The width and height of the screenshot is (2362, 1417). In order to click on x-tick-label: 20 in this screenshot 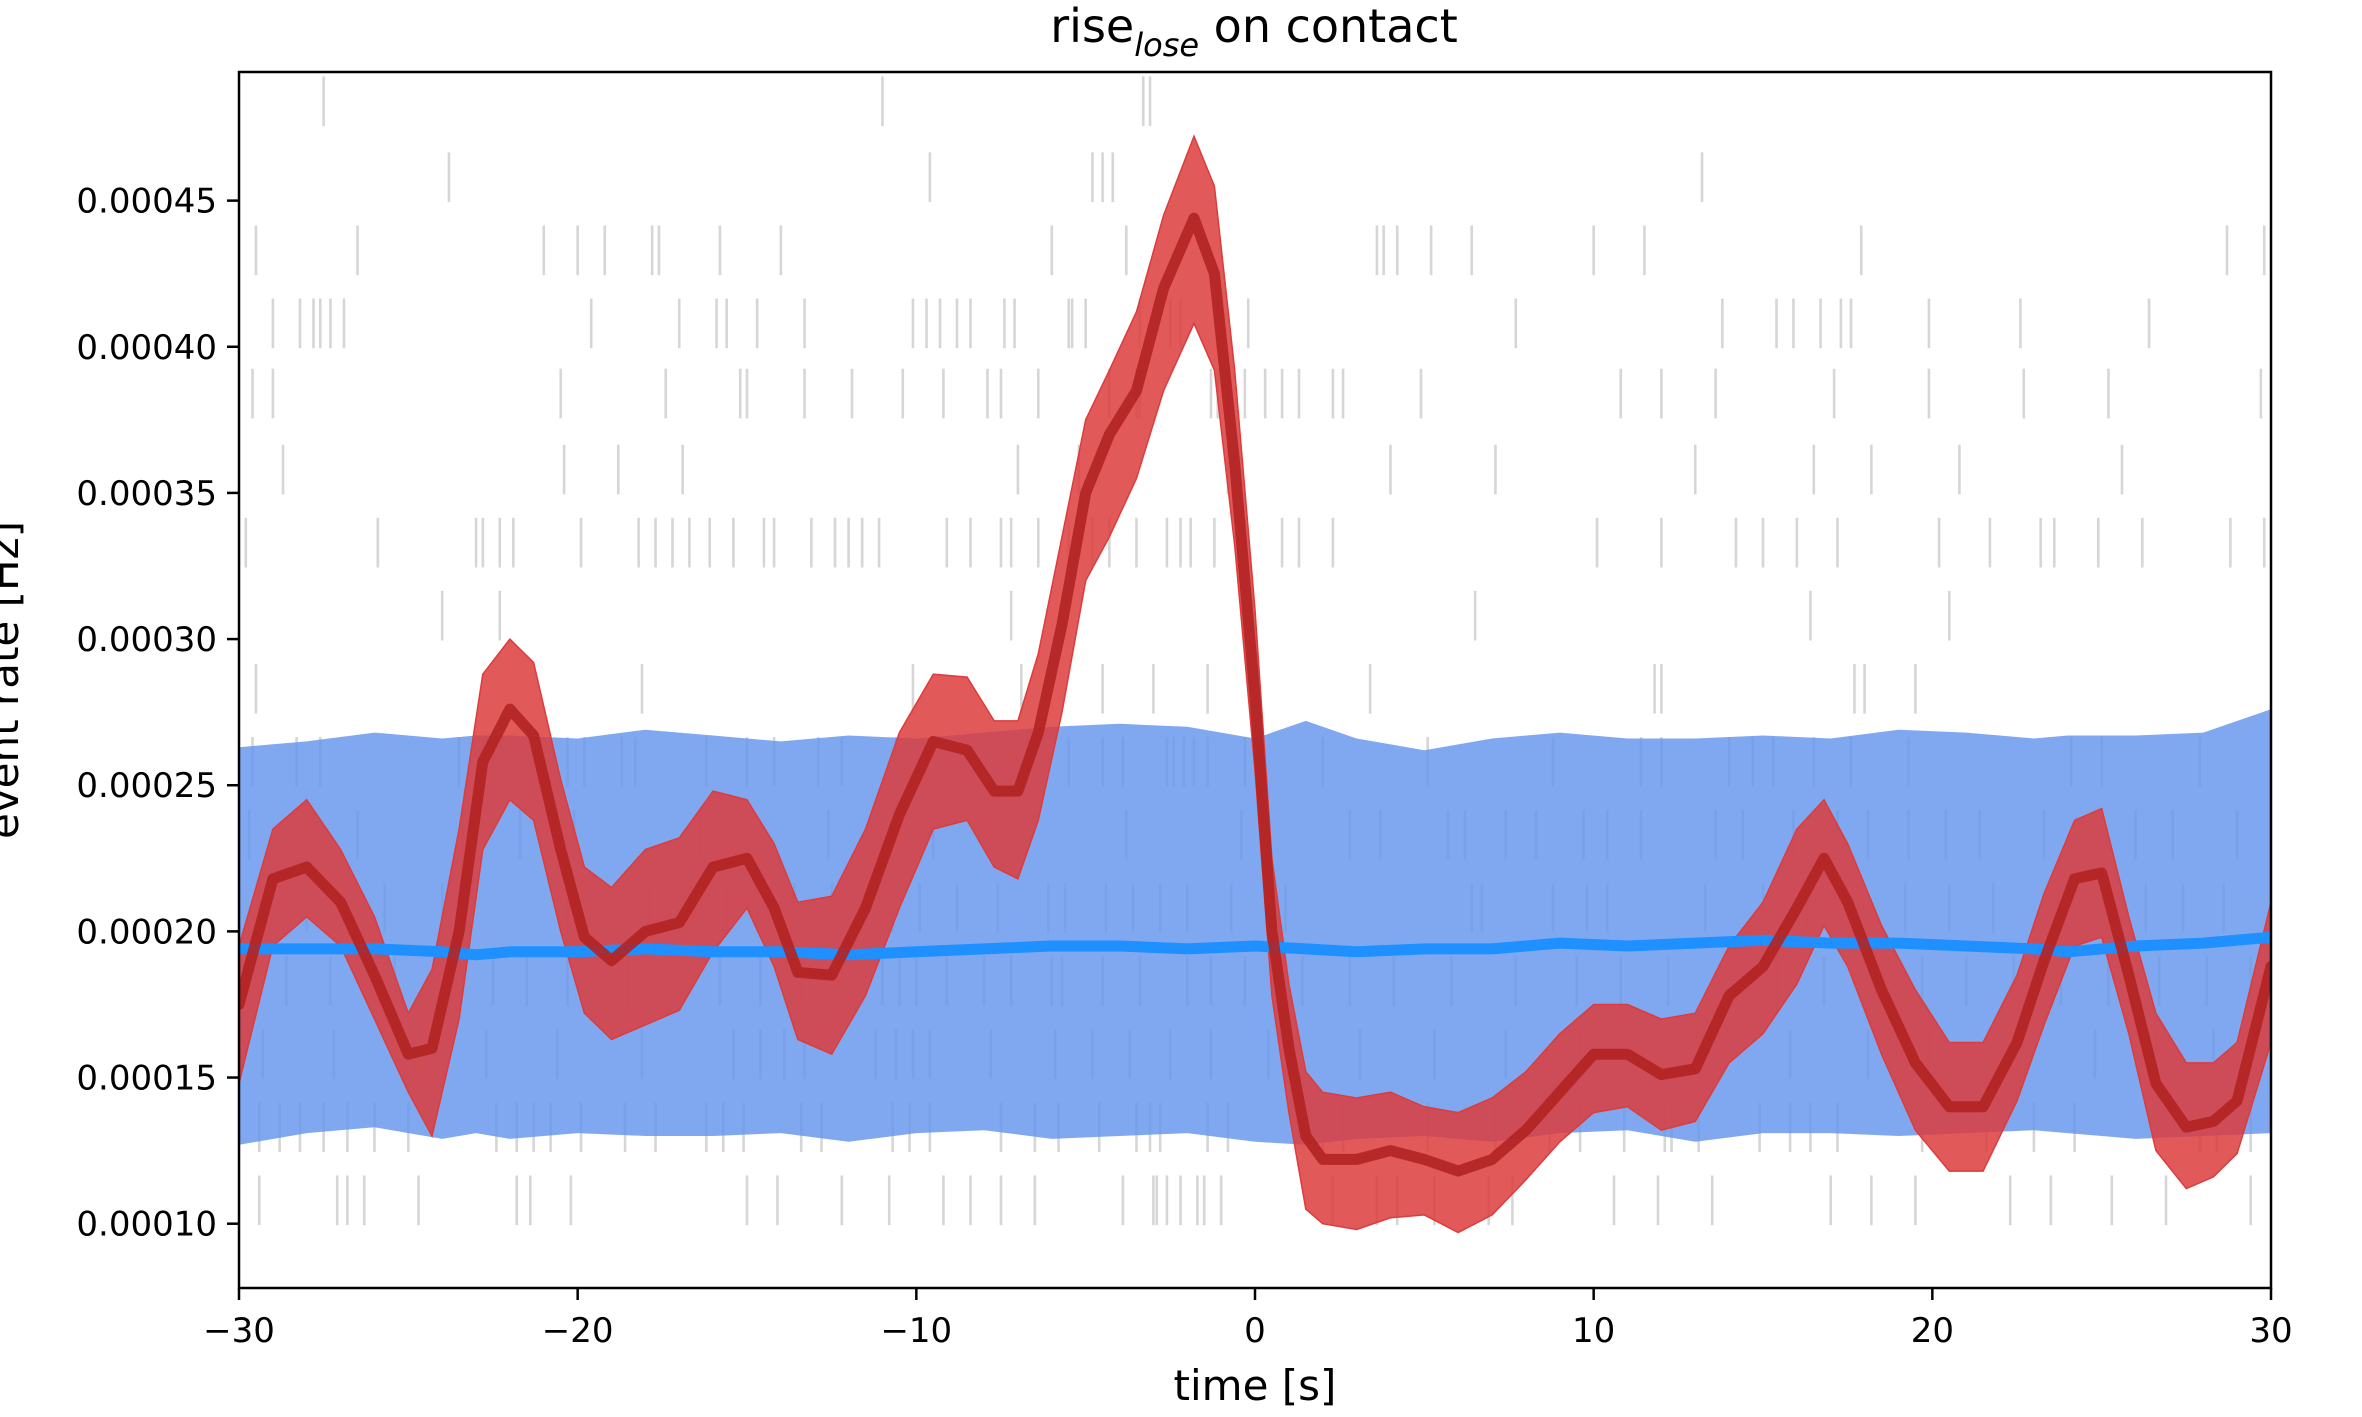, I will do `click(1932, 1331)`.